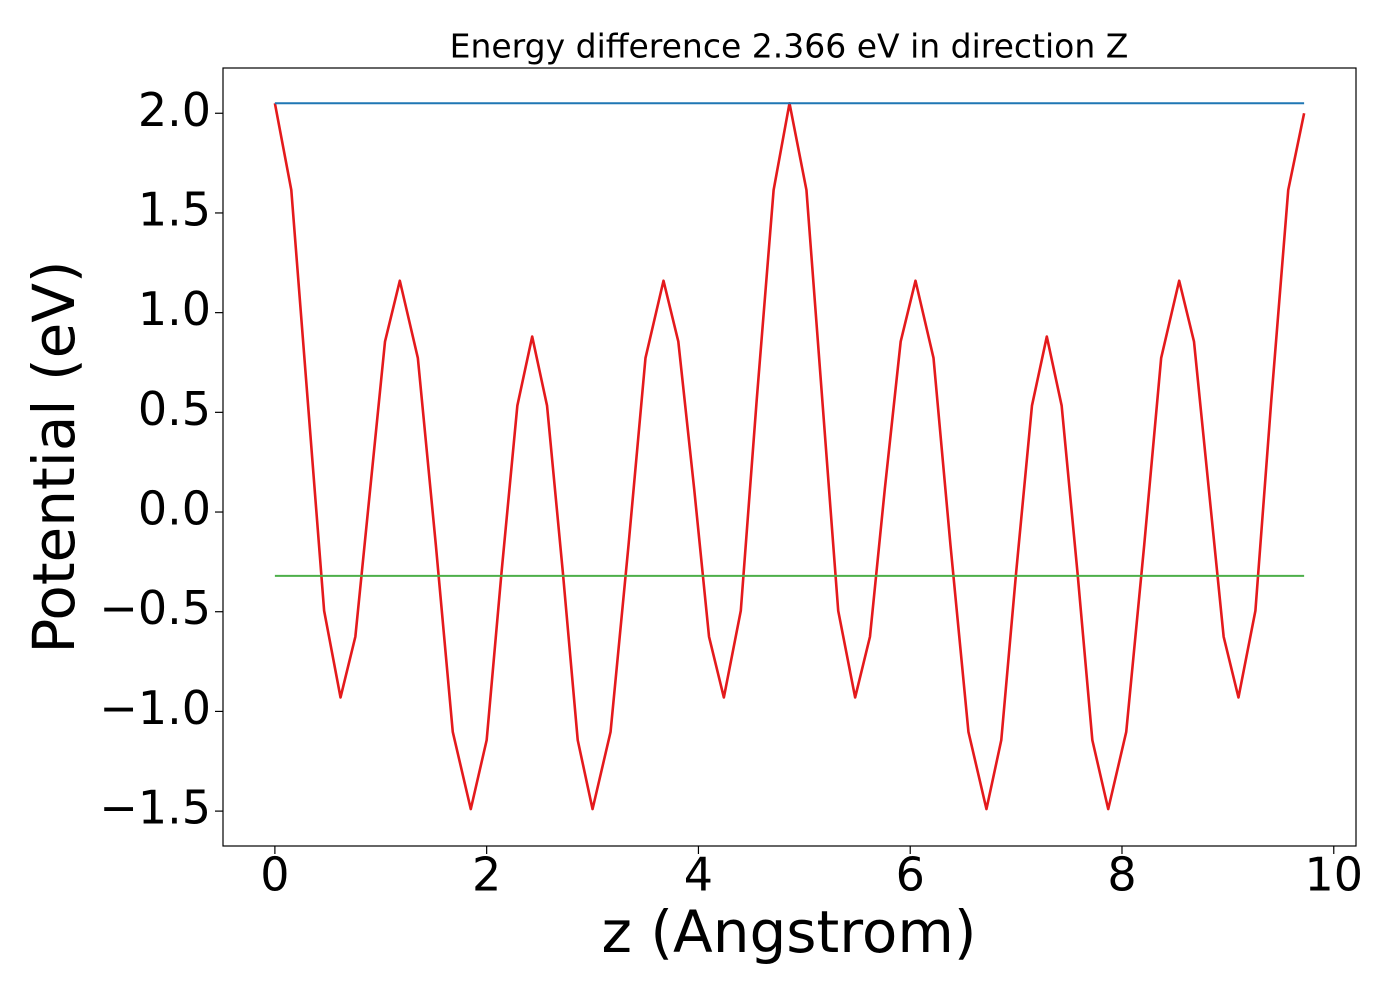 This screenshot has height=1000, width=1400. I want to click on x-tick-label: 2, so click(486, 875).